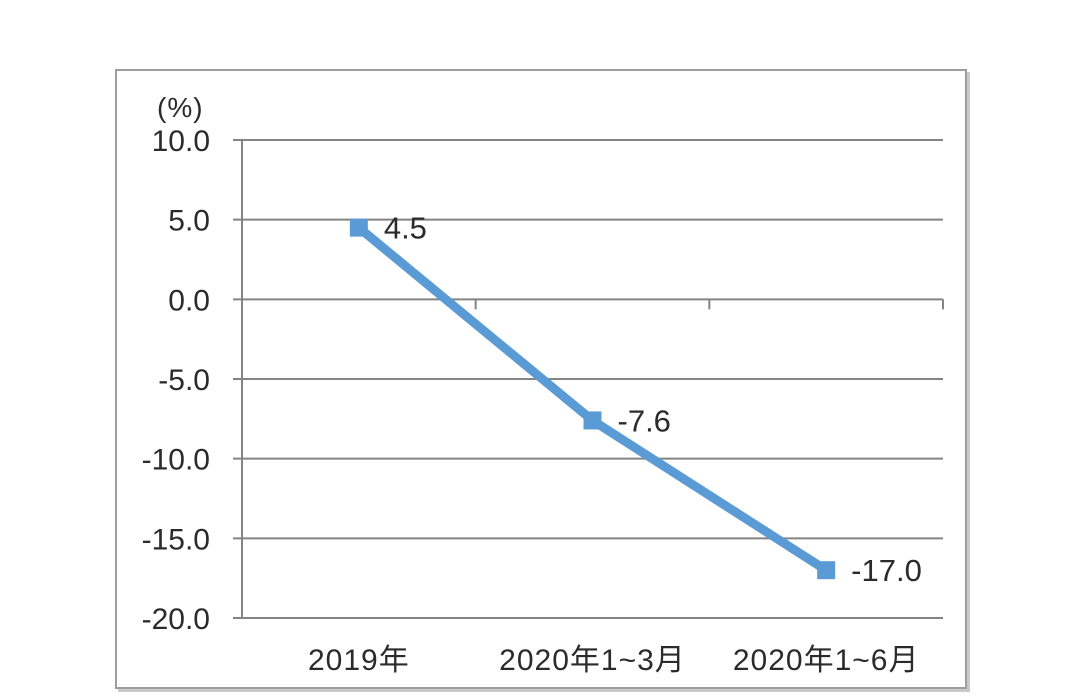 The width and height of the screenshot is (1080, 699). What do you see at coordinates (592, 660) in the screenshot?
I see `x-tick-label: 2020年1~3月` at bounding box center [592, 660].